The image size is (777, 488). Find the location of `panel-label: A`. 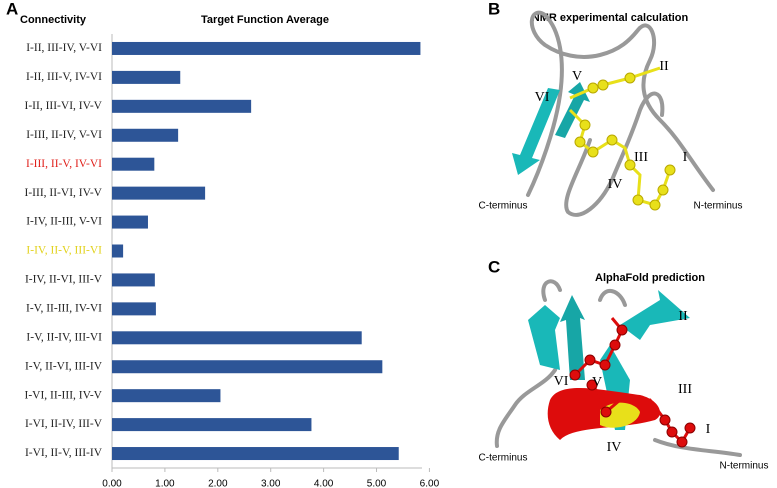

panel-label: A is located at coordinates (12, 9).